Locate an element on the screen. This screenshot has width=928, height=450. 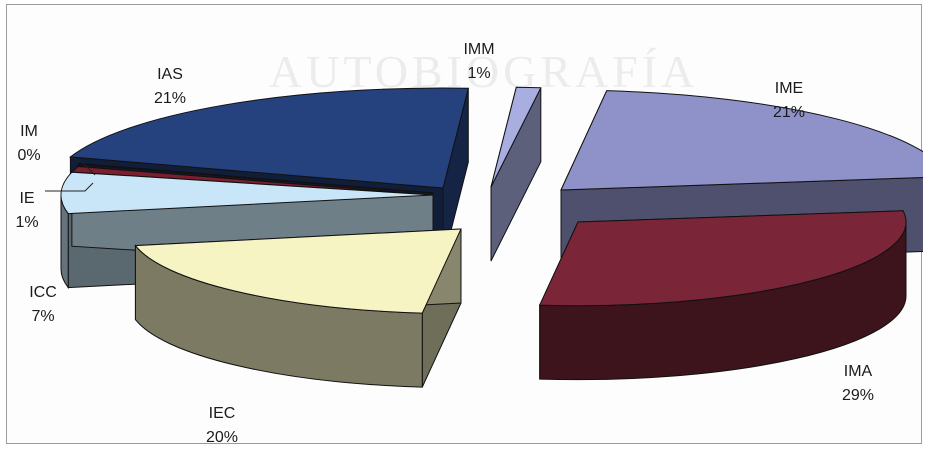
label-ima-percent: 29% is located at coordinates (858, 395).